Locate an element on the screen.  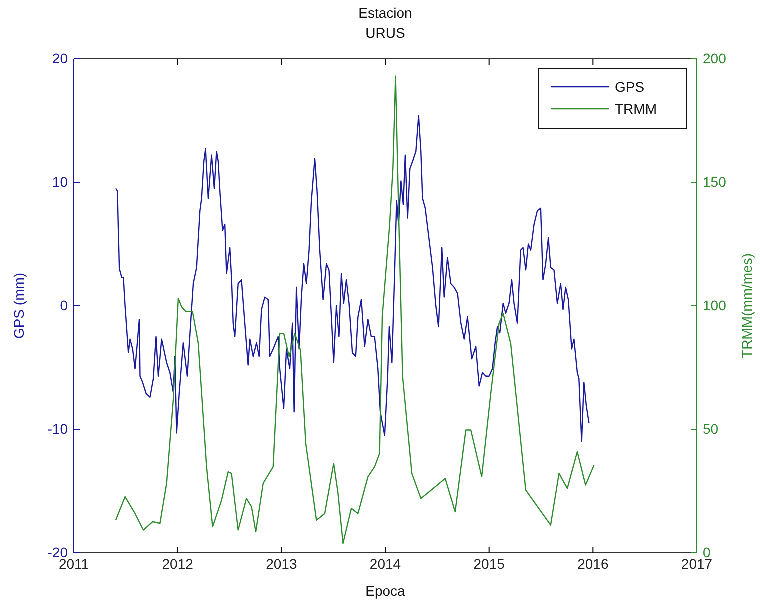
y-tick-label: 10 is located at coordinates (60, 182).